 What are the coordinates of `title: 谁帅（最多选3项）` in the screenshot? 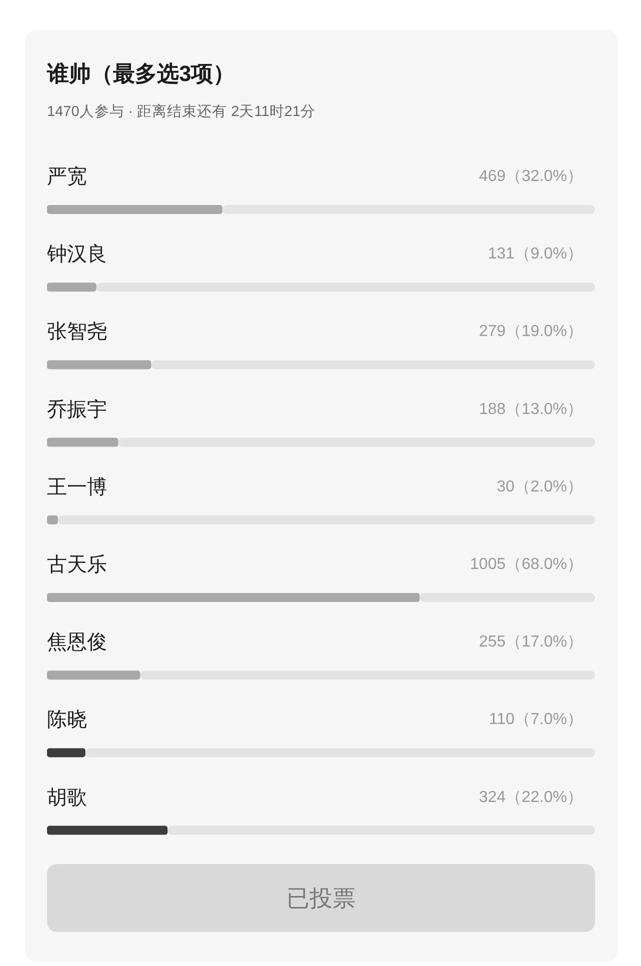 It's located at (141, 73).